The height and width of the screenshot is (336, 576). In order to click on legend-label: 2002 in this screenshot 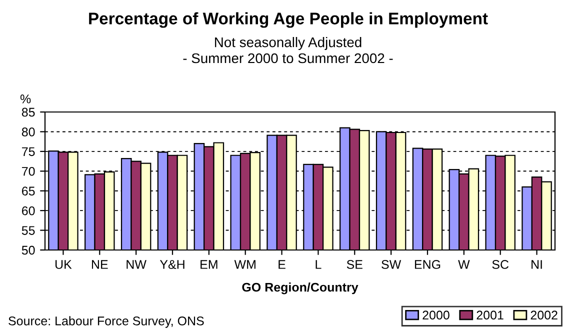, I will do `click(544, 315)`.